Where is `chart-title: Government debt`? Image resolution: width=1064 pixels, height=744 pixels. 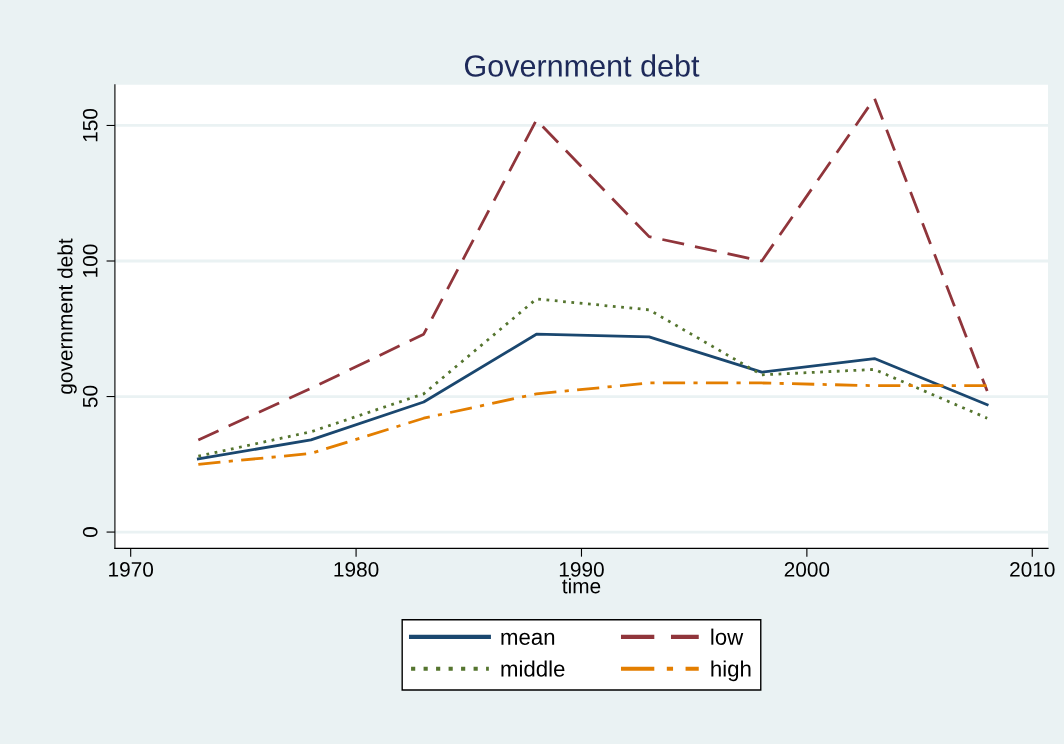
chart-title: Government debt is located at coordinates (582, 65).